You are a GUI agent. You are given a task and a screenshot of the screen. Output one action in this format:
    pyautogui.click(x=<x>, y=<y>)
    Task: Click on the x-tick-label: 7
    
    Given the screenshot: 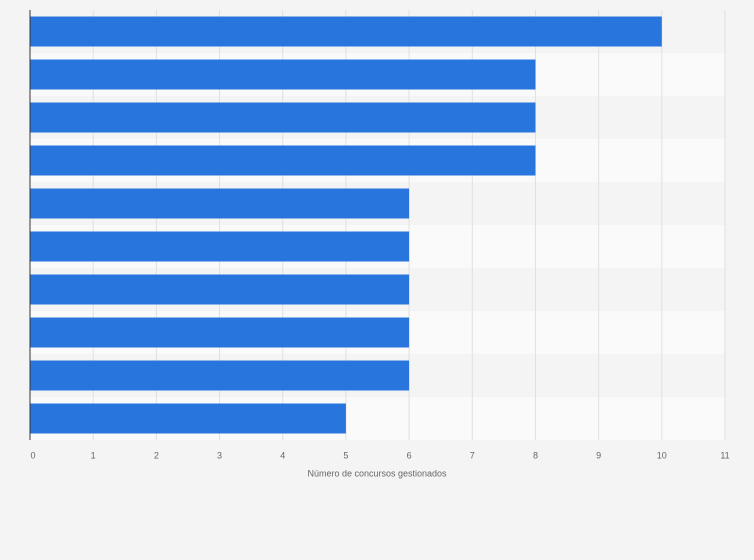 What is the action you would take?
    pyautogui.click(x=472, y=455)
    